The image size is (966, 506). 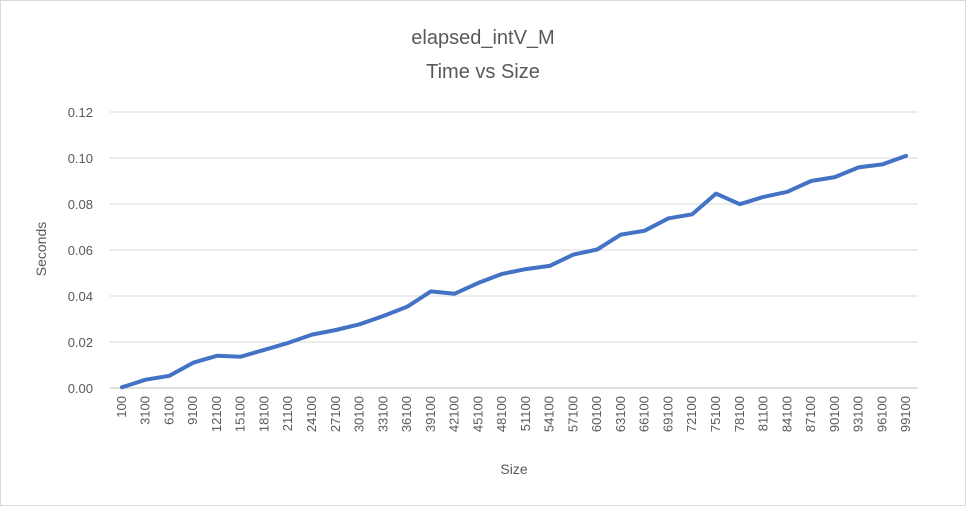 I want to click on x-tick-label: 6100, so click(x=168, y=410).